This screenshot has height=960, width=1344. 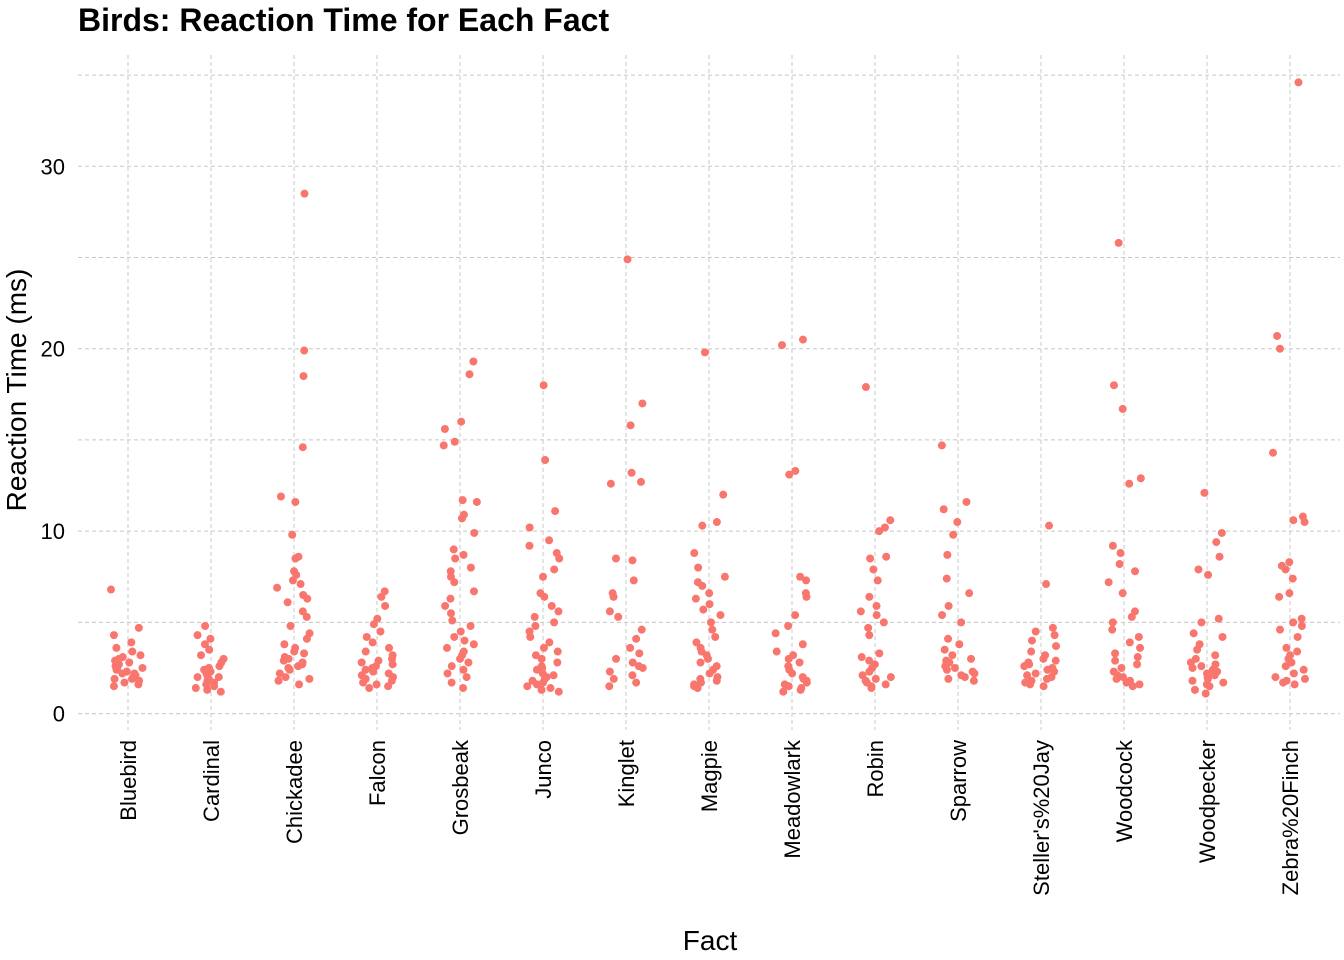 I want to click on y-axis-label: Reaction Time (ms), so click(x=16, y=390).